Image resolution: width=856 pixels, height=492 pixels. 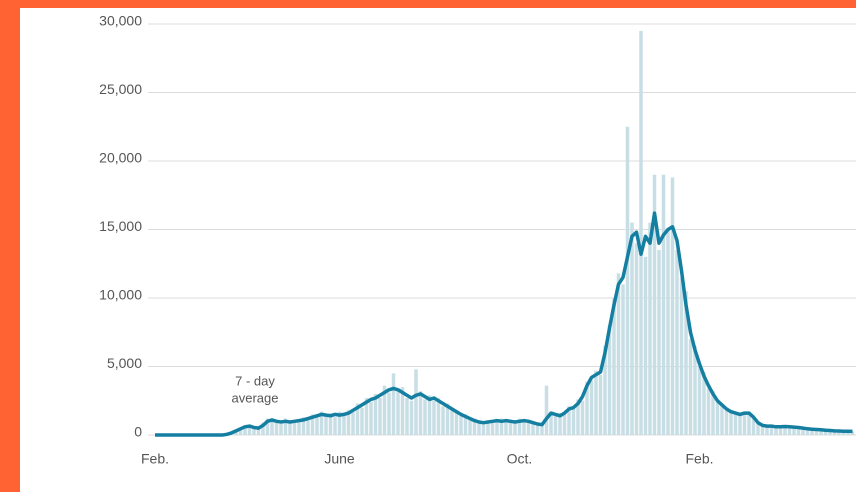 What do you see at coordinates (120, 21) in the screenshot?
I see `y-tick-label: 30,000` at bounding box center [120, 21].